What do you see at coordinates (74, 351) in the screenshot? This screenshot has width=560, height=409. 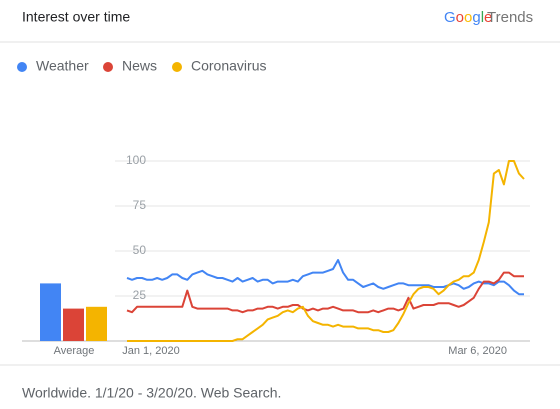 I see `average-label: Average` at bounding box center [74, 351].